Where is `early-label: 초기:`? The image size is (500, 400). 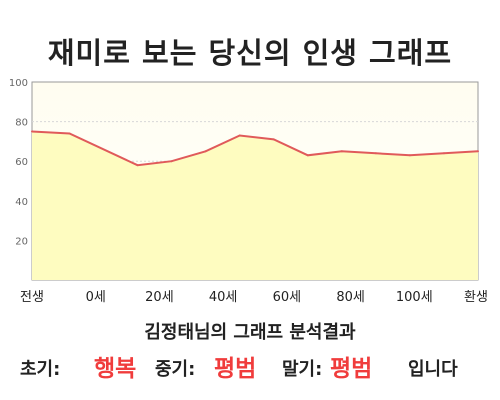
early-label: 초기: is located at coordinates (40, 369).